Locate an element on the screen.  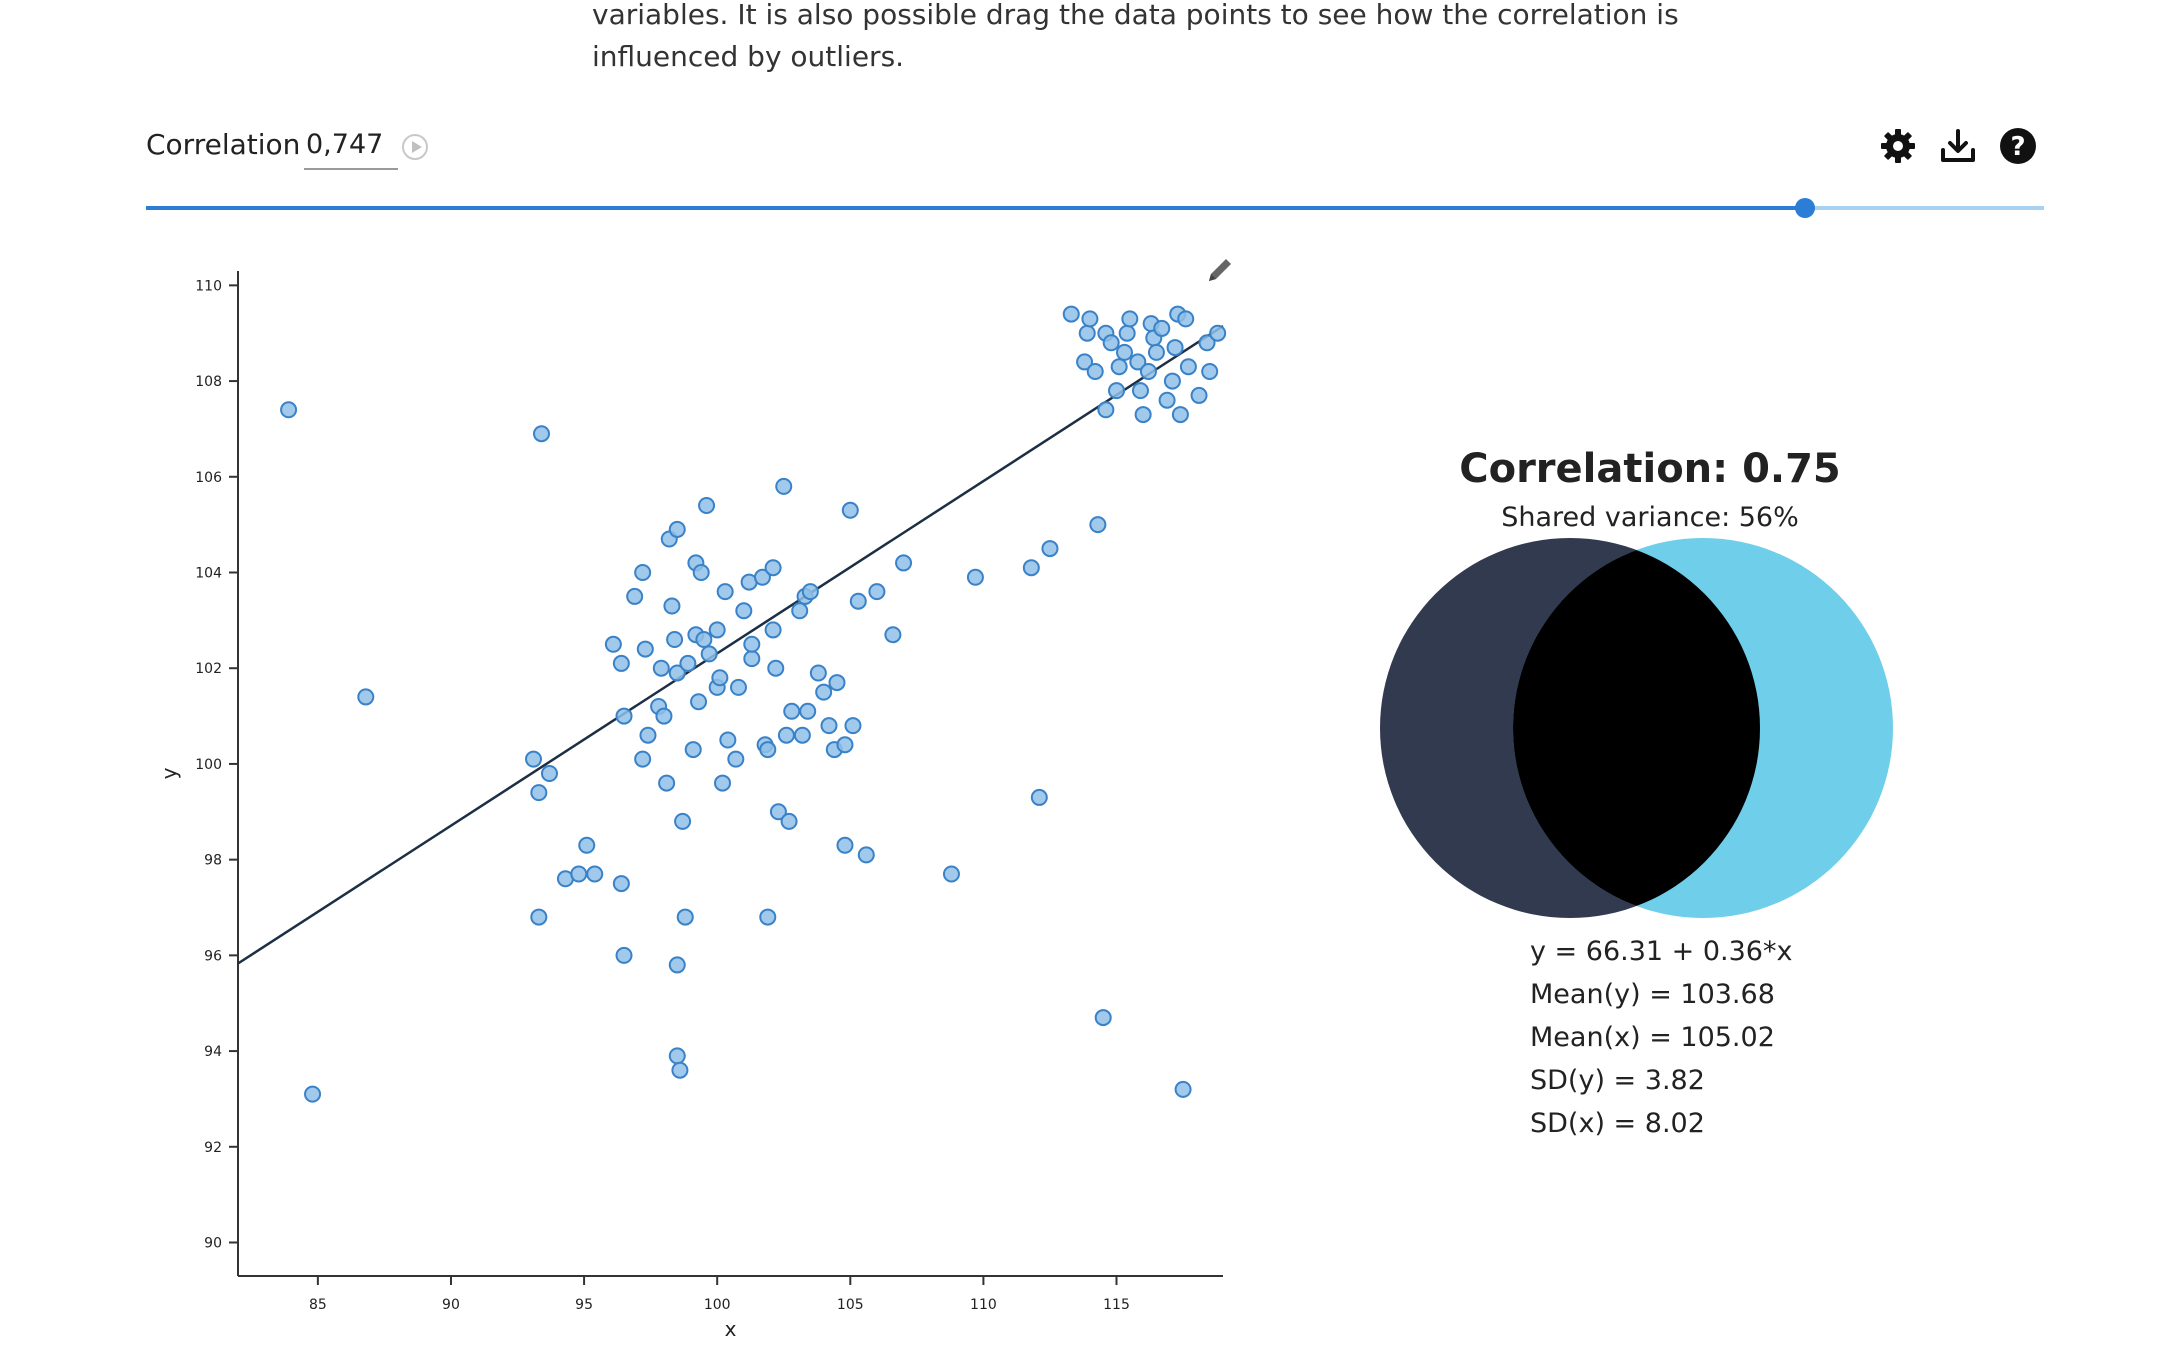
slider-thumb is located at coordinates (1804, 208).